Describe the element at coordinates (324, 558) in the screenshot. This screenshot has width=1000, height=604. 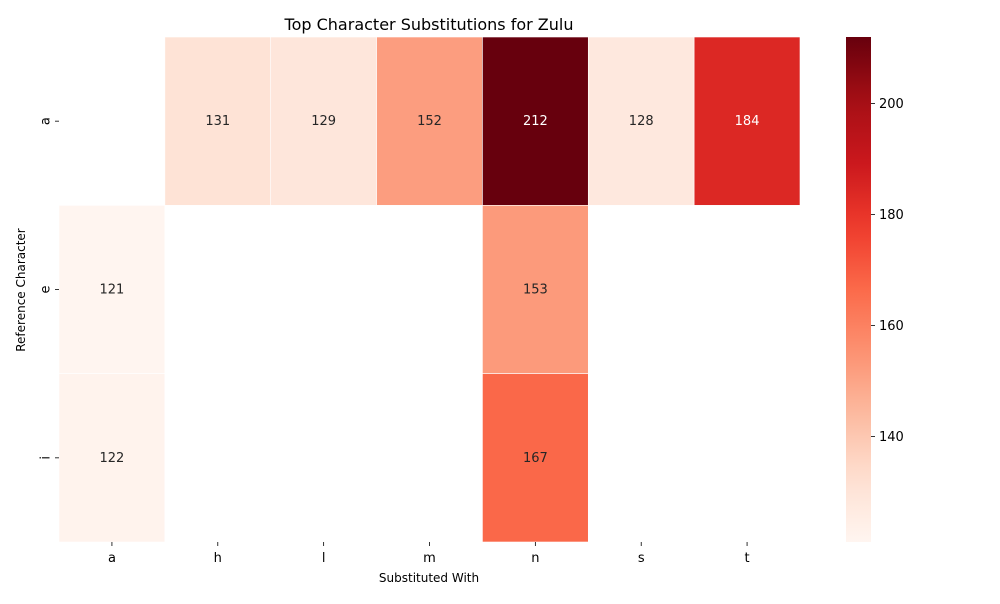
I see `x-tick-label: l` at that location.